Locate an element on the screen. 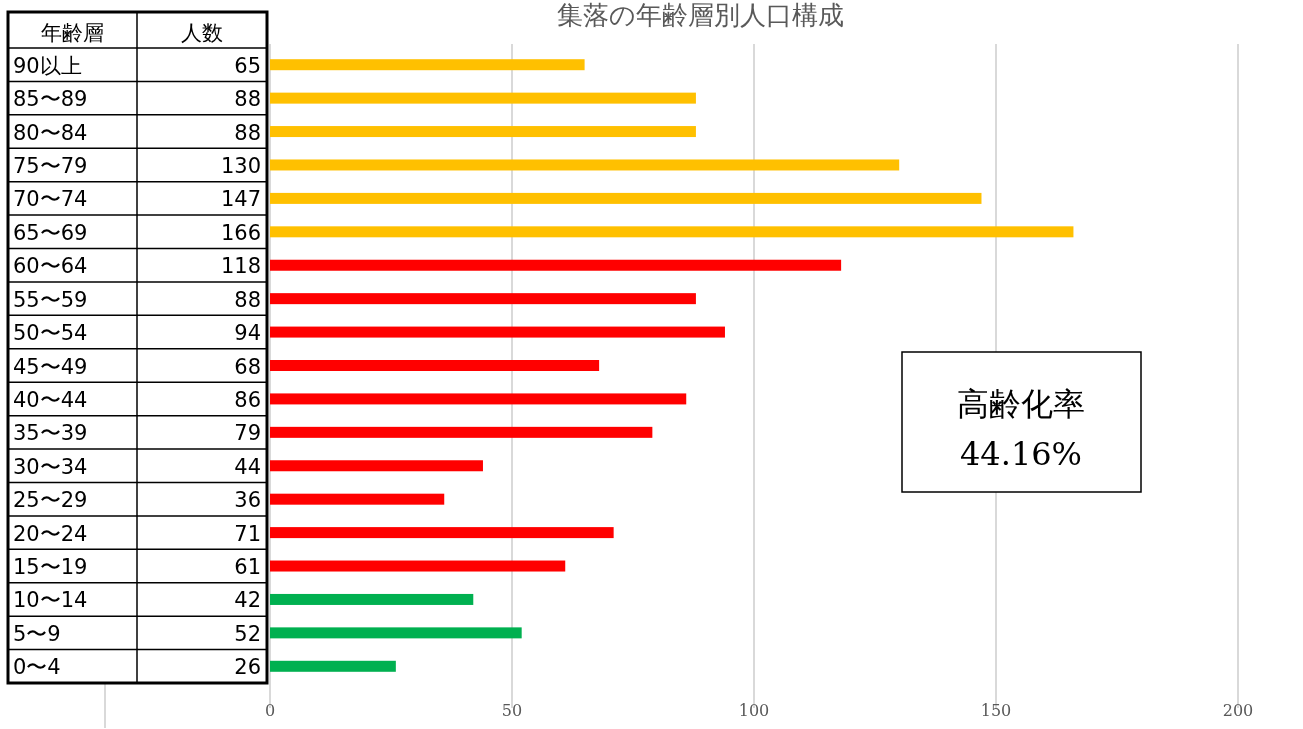  y-tick-label: 15〜19 is located at coordinates (50, 567).